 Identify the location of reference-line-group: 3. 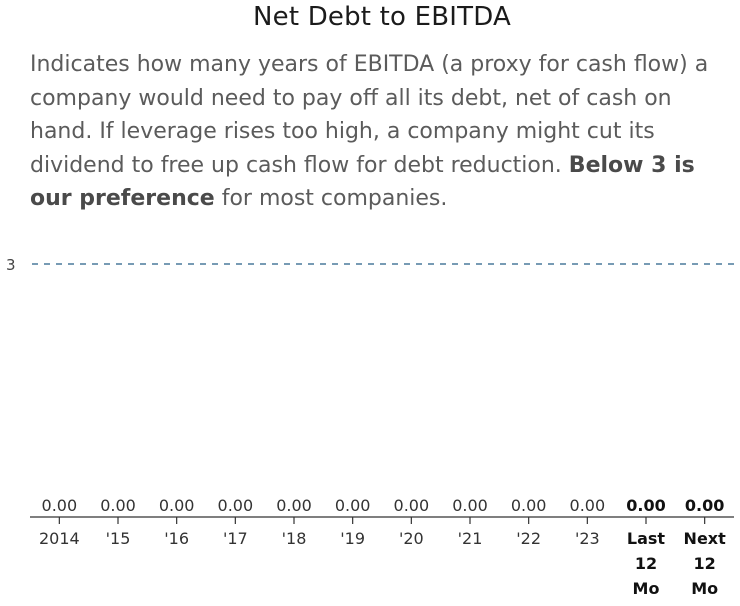
(370, 265).